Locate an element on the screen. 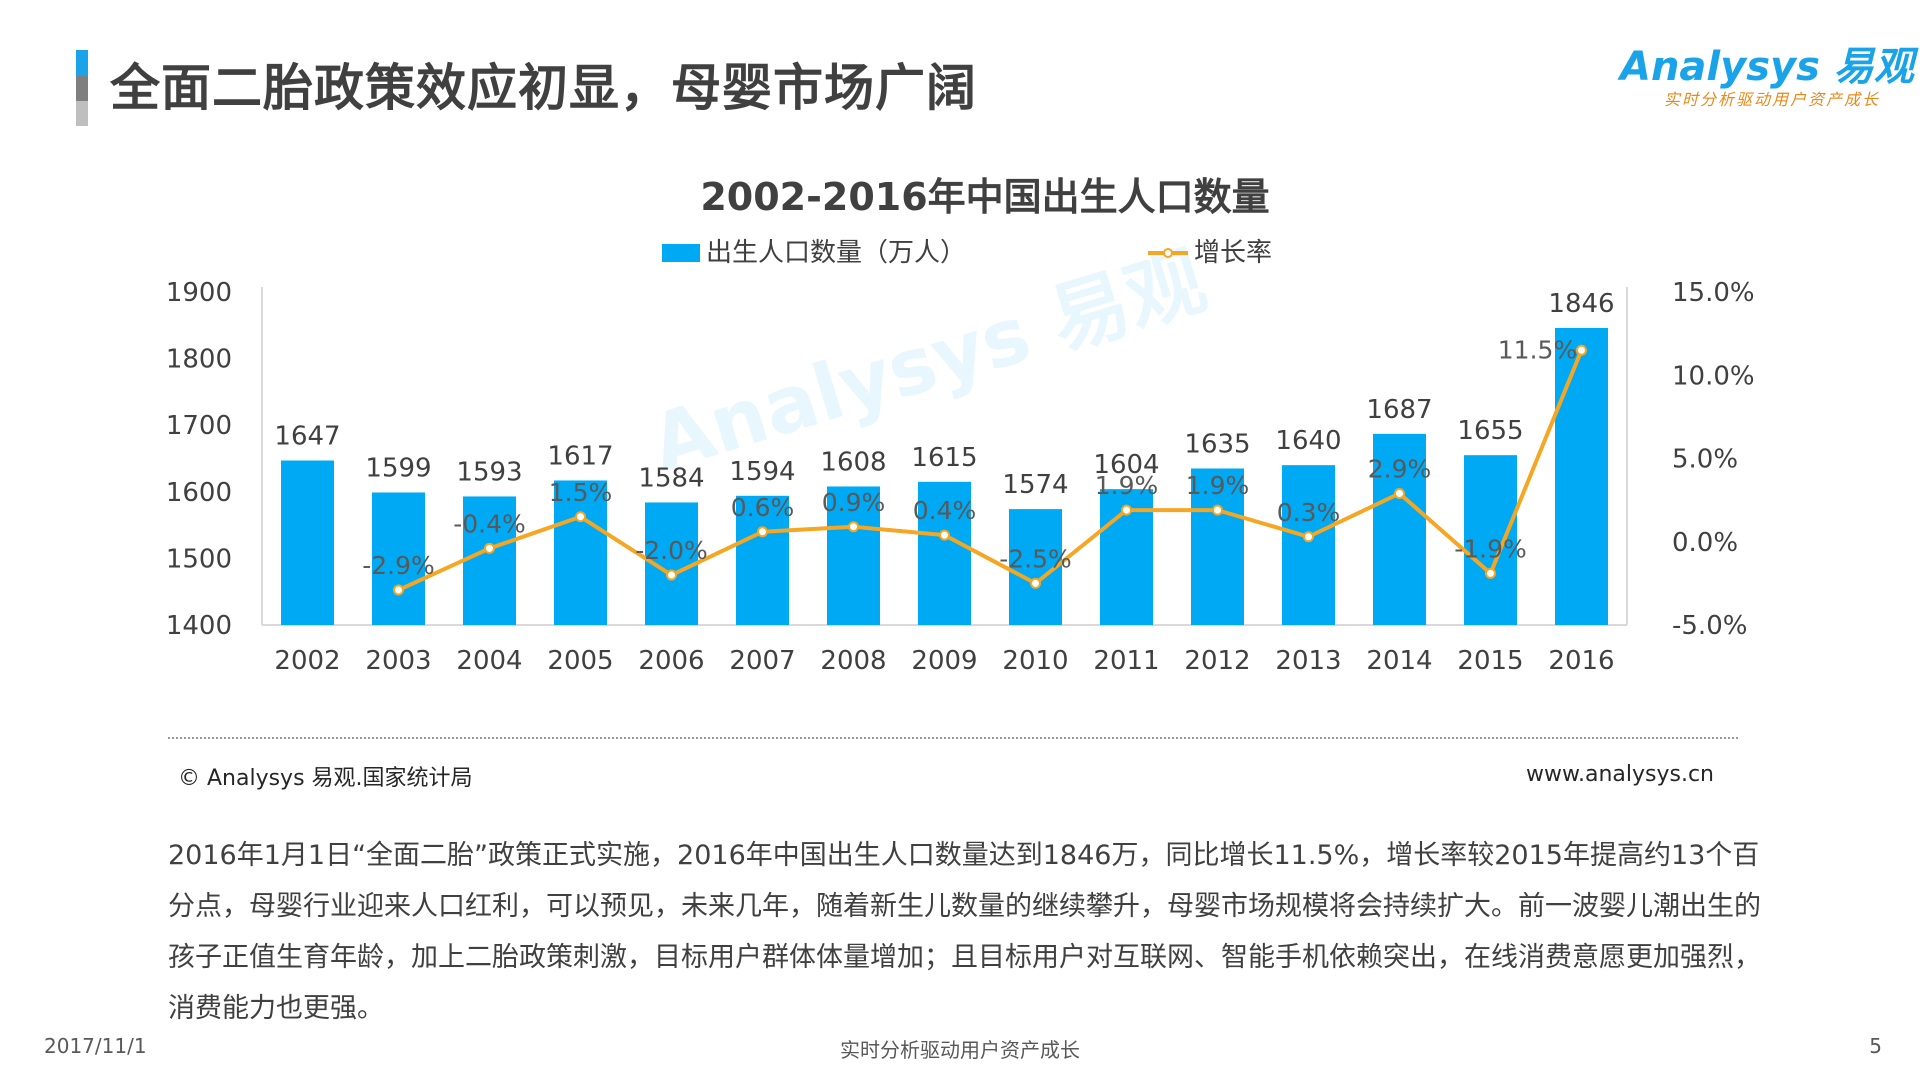 The width and height of the screenshot is (1920, 1080). growth-value-label: 11.5% is located at coordinates (1537, 349).